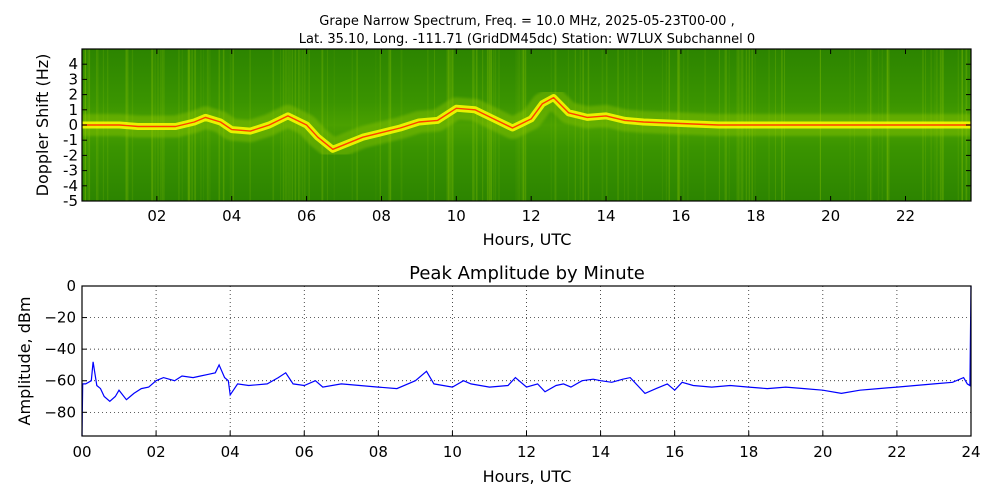  I want to click on spectrogram-trace-core, so click(526, 123).